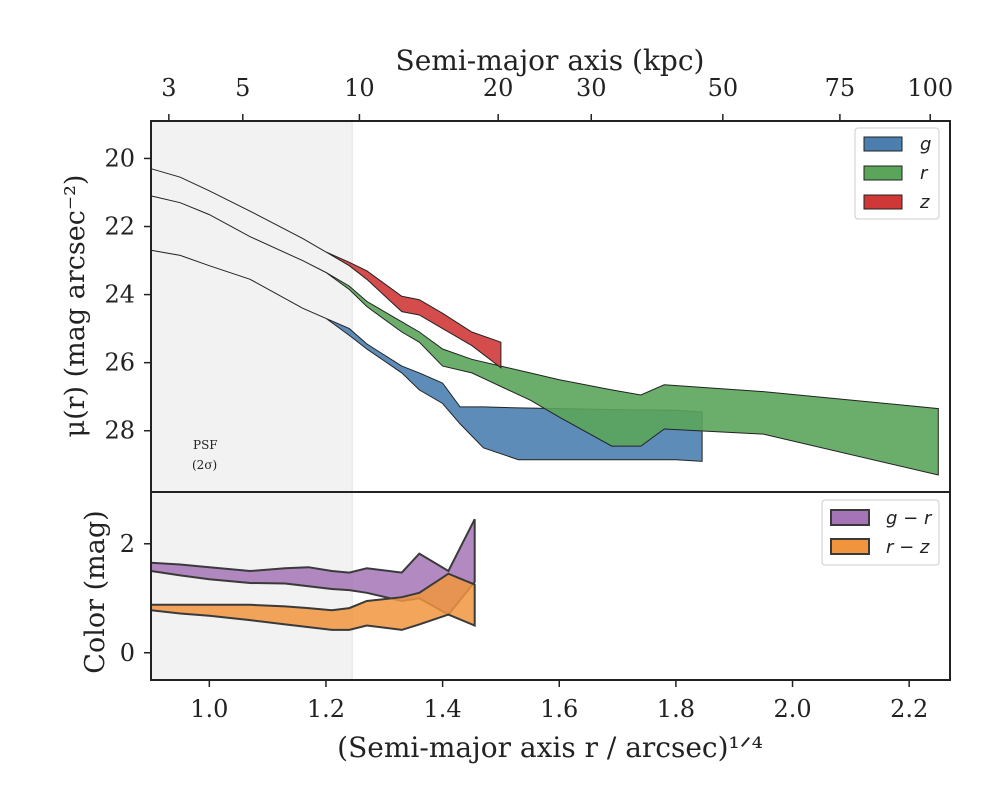  I want to click on color-y-tick-label: 0, so click(127, 653).